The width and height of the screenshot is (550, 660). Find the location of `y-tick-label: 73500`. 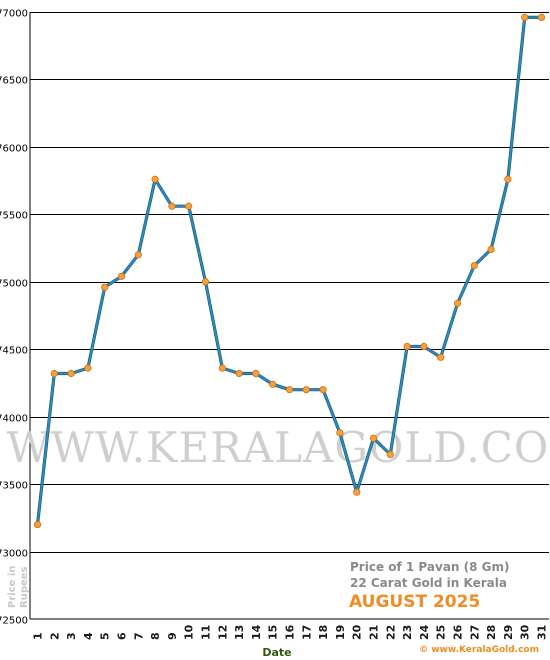

y-tick-label: 73500 is located at coordinates (14, 486).